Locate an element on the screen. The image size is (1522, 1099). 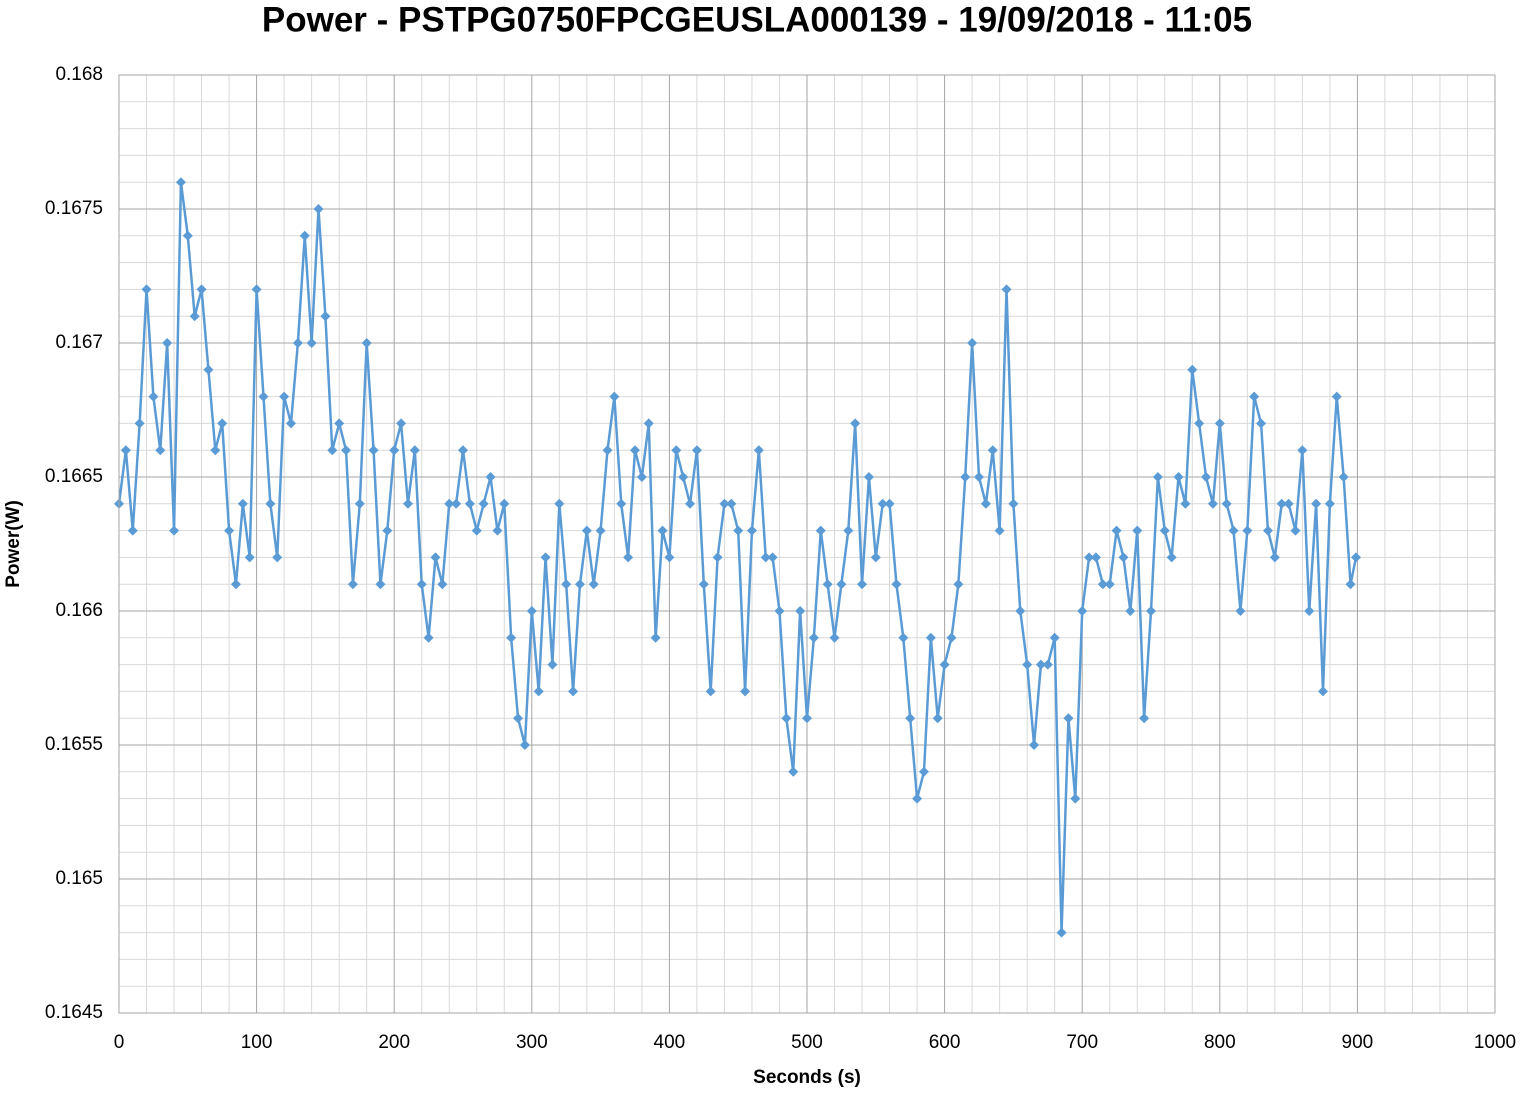
x-tick-label: 600 is located at coordinates (945, 1042).